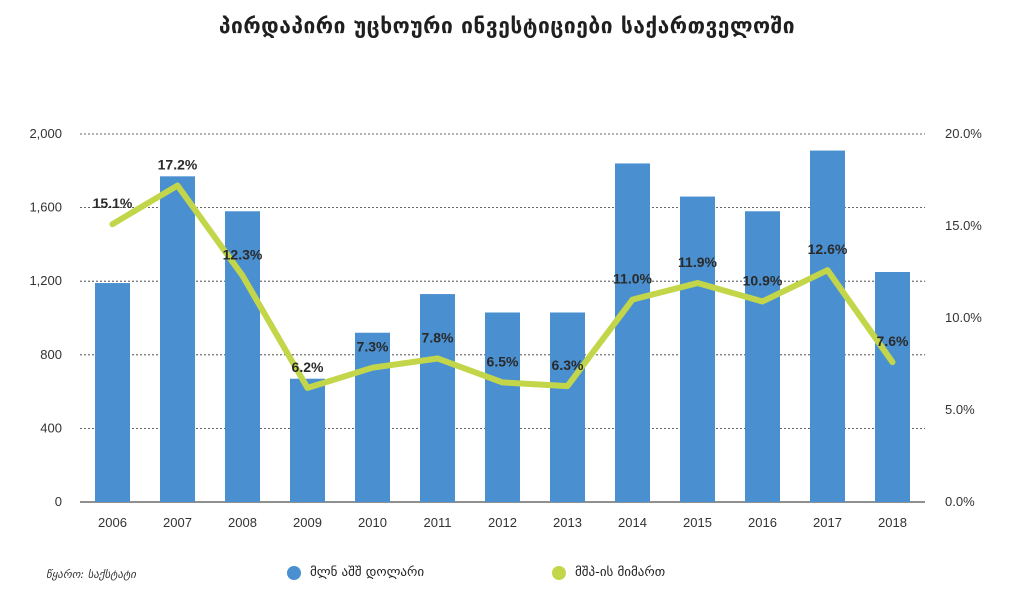  What do you see at coordinates (308, 367) in the screenshot?
I see `data-label: 6.2%` at bounding box center [308, 367].